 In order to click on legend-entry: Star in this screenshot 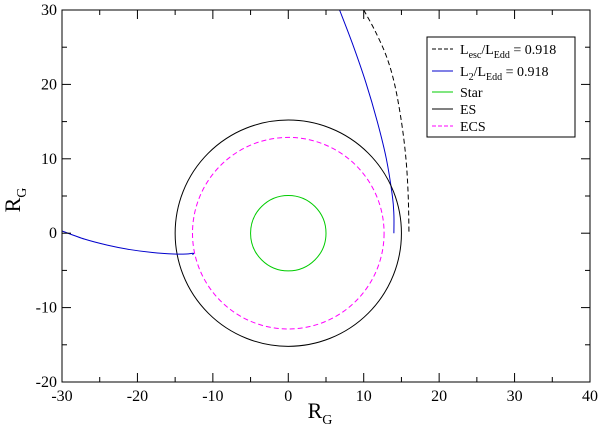, I will do `click(471, 93)`.